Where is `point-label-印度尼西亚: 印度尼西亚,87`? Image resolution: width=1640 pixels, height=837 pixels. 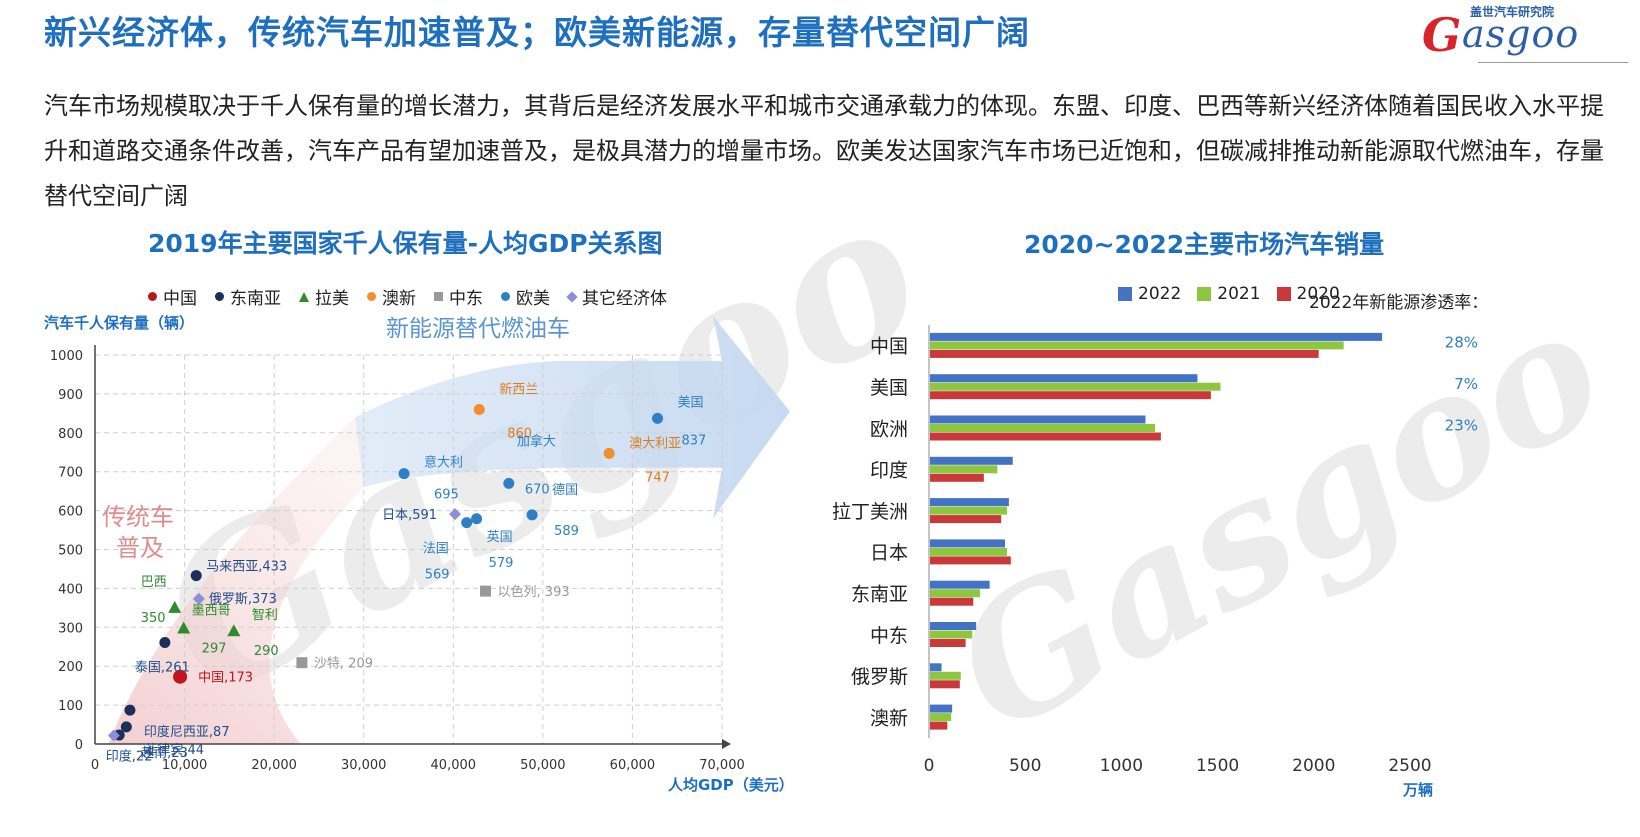 point-label-印度尼西亚: 印度尼西亚,87 is located at coordinates (187, 732).